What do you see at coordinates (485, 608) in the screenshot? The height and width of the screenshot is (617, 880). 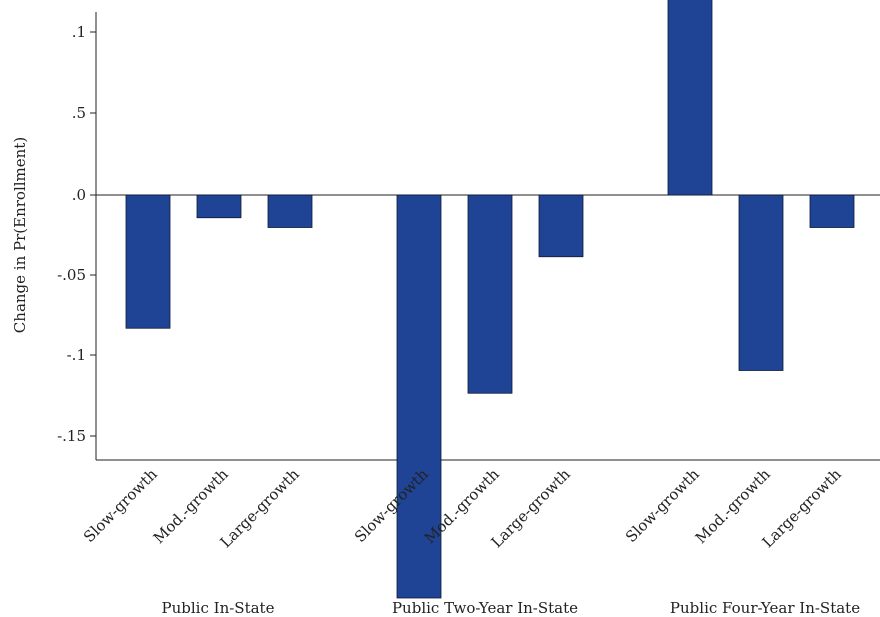 I see `group-label: Public Two-Year In-State` at bounding box center [485, 608].